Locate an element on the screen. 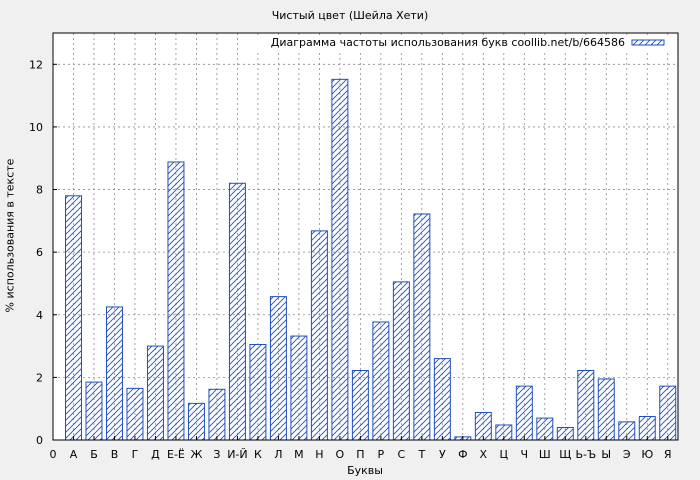 The image size is (700, 480). x-tick-label: М is located at coordinates (299, 454).